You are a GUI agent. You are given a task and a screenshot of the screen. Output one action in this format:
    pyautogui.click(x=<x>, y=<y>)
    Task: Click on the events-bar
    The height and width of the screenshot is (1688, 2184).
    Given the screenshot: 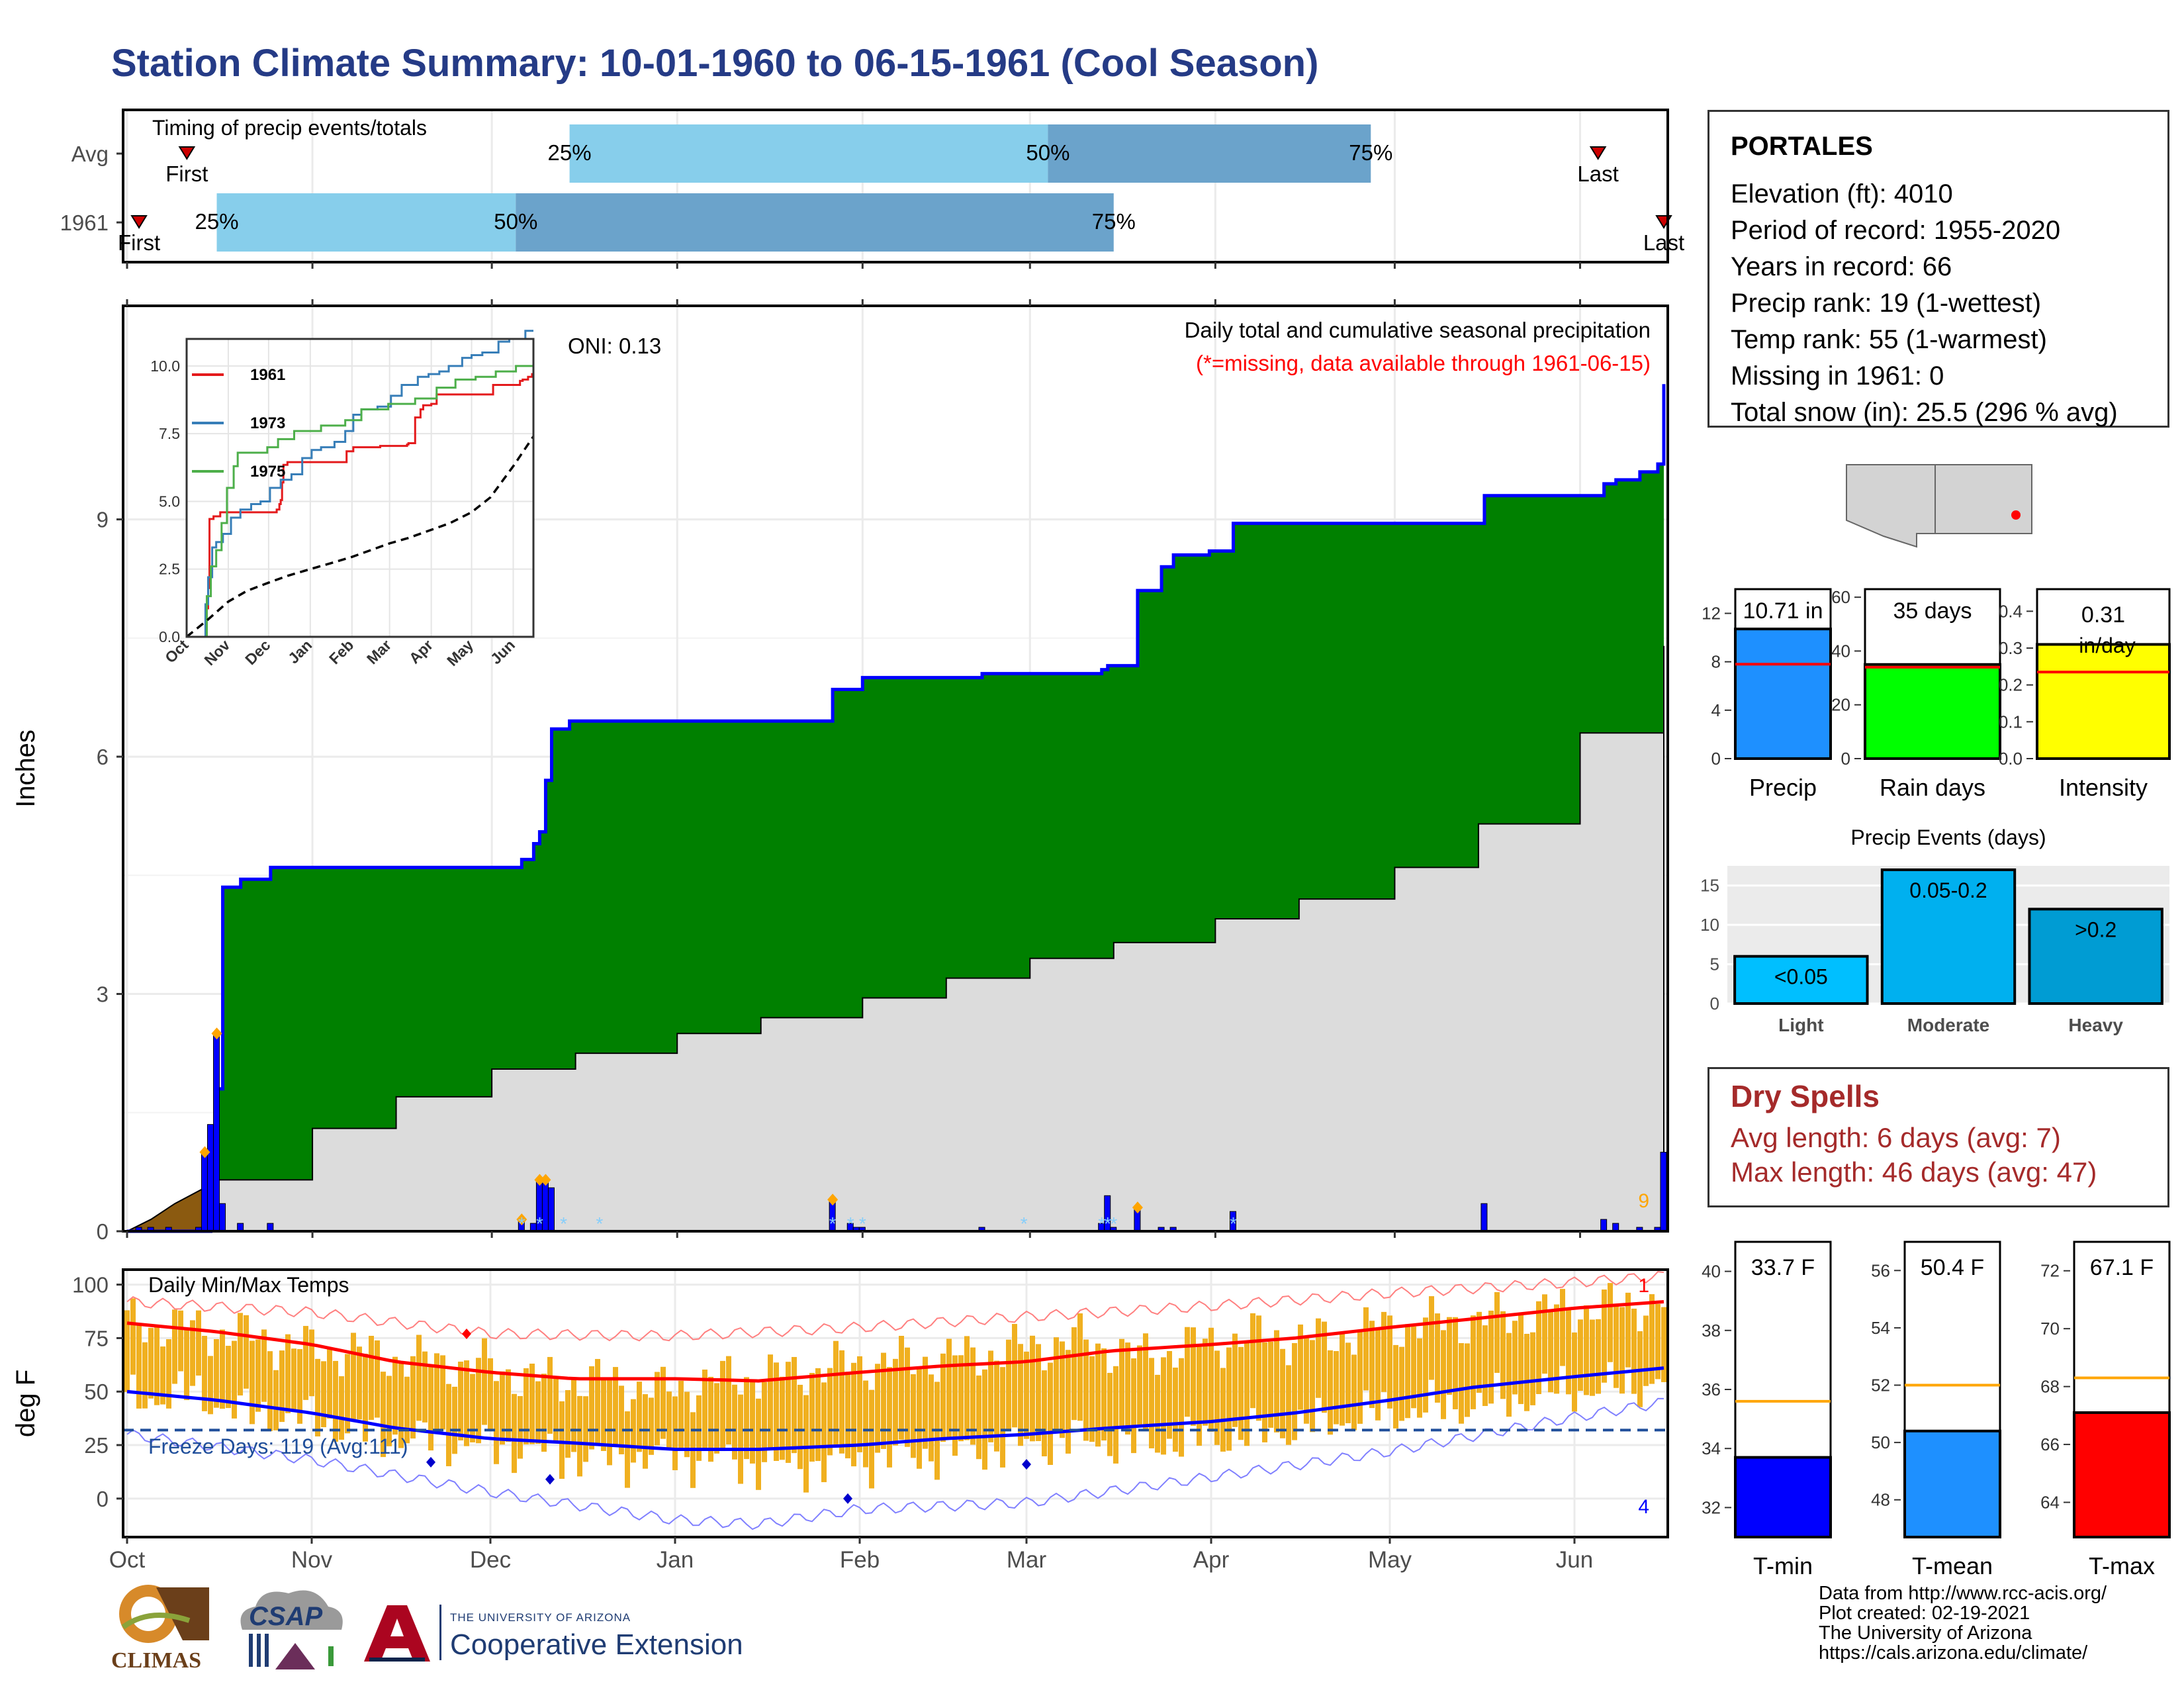 What is the action you would take?
    pyautogui.click(x=1948, y=937)
    